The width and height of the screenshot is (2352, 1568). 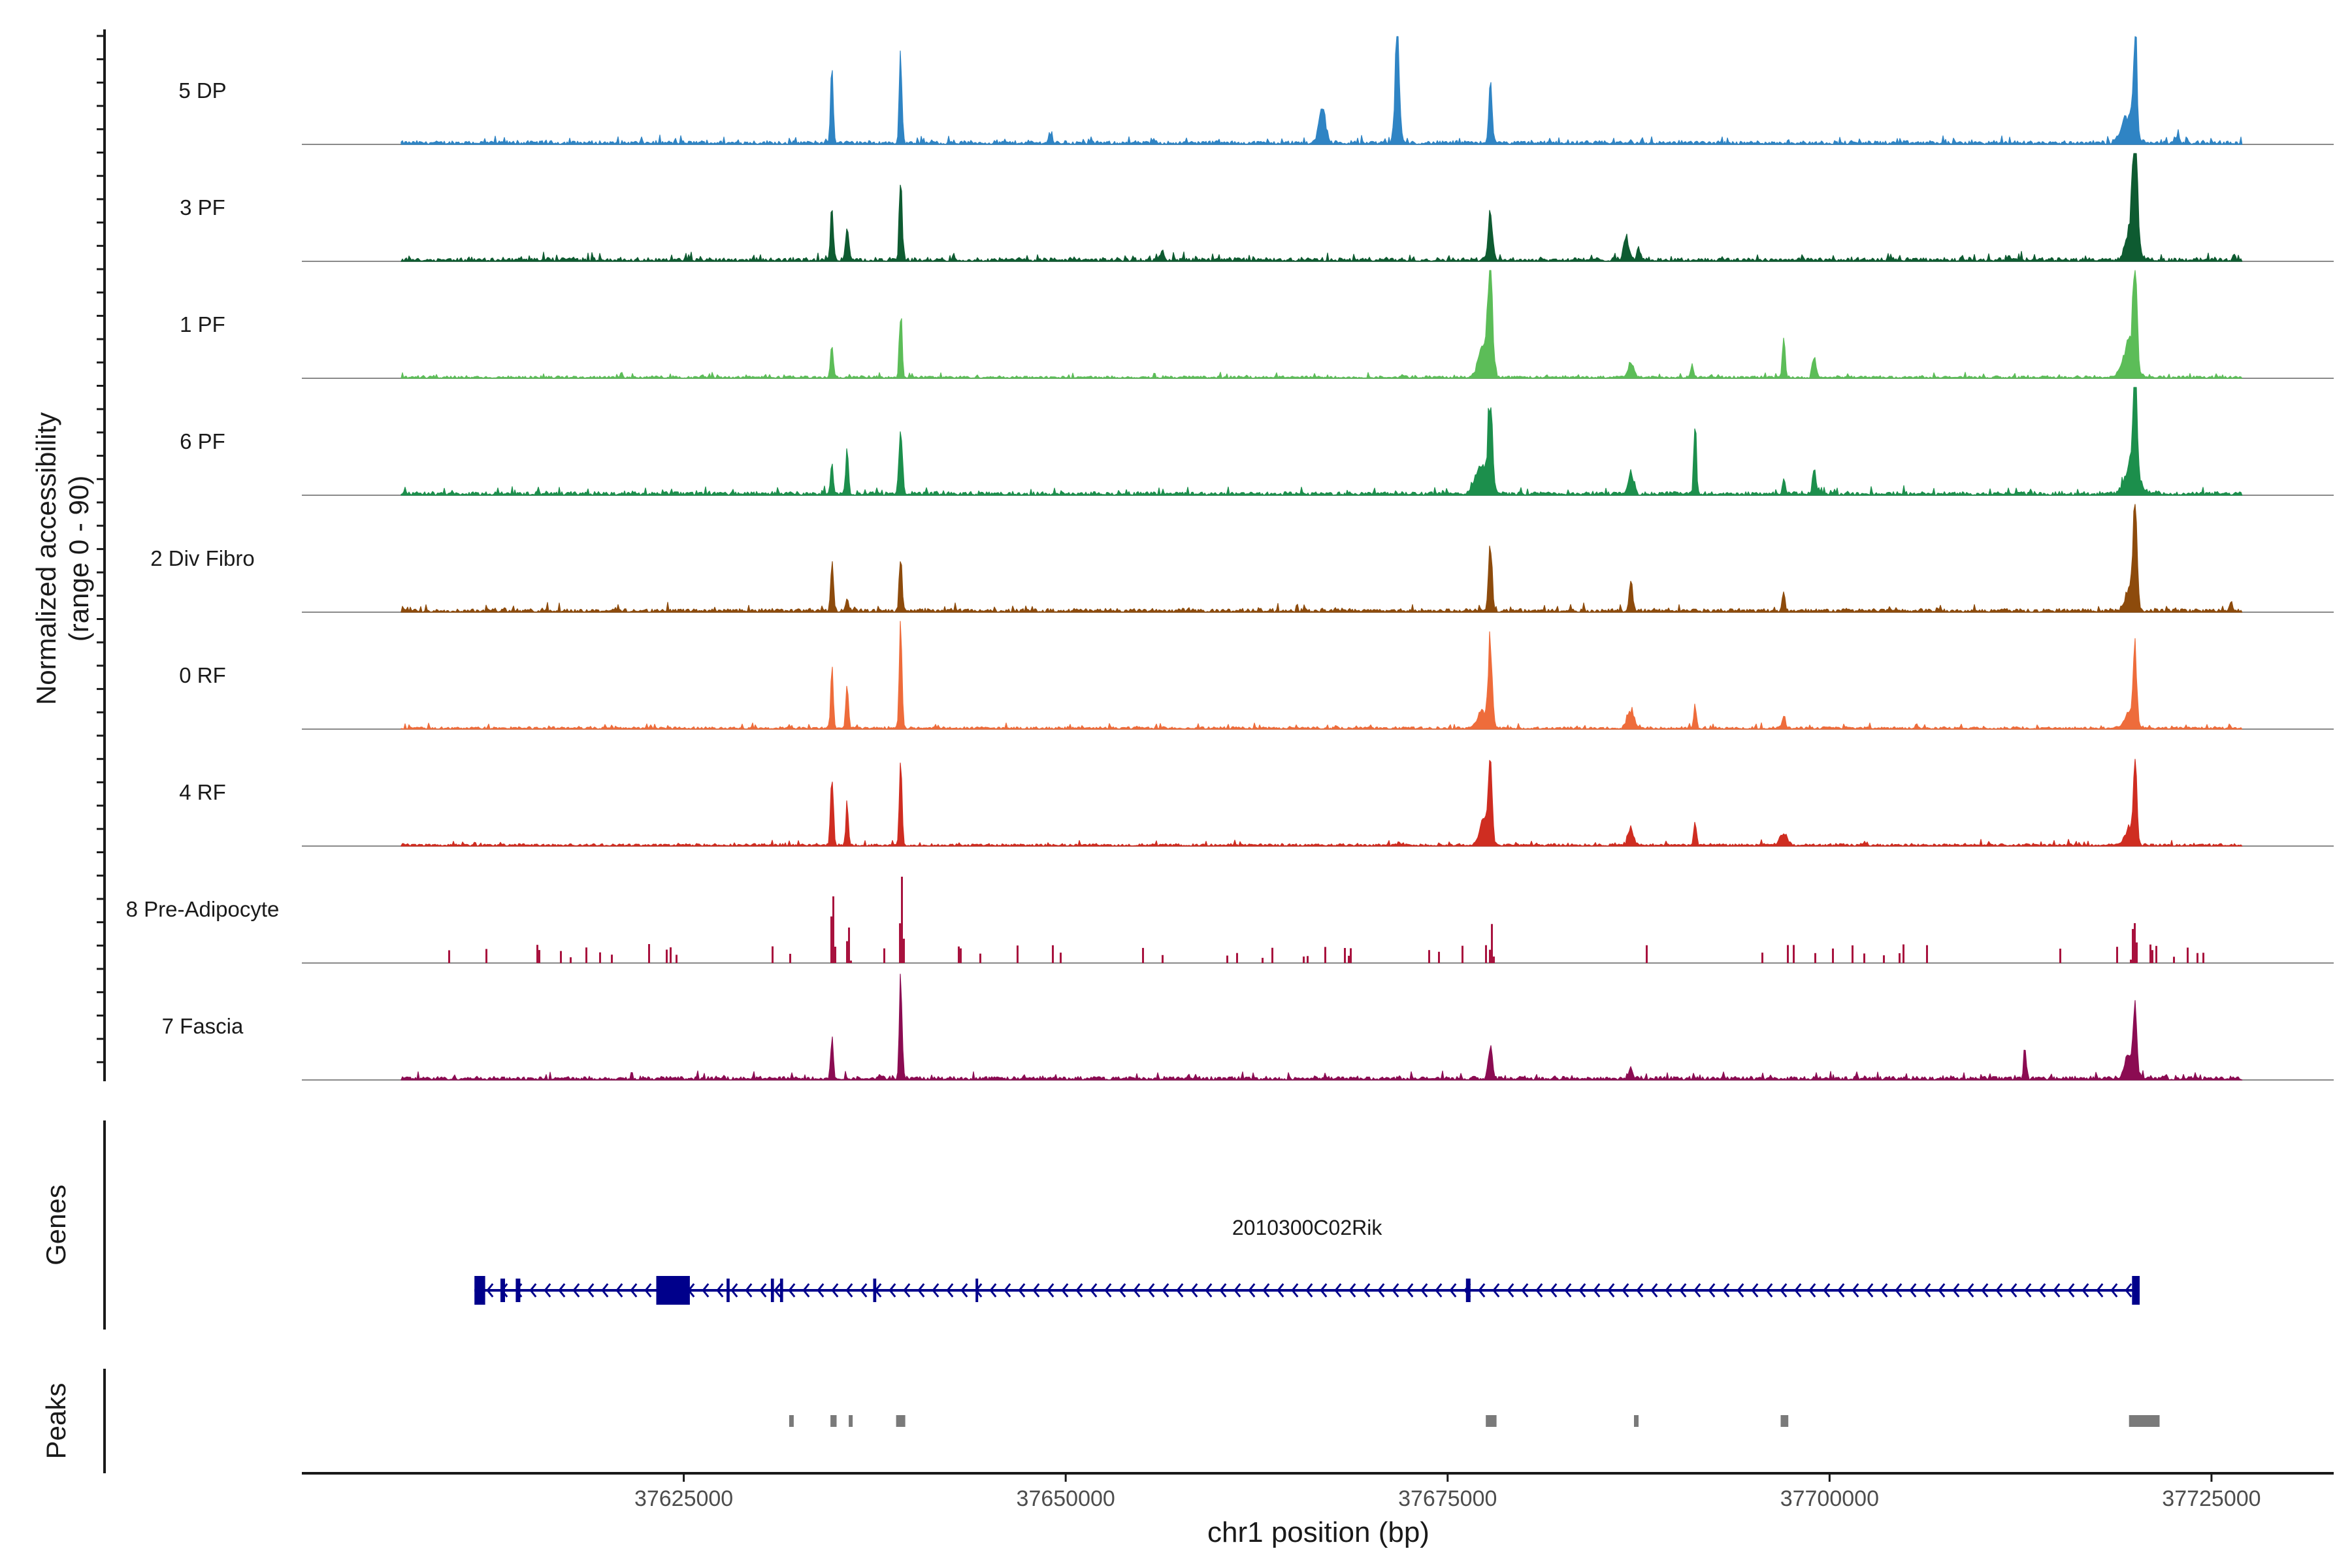 I want to click on track-label: 7 Fascia, so click(x=203, y=1026).